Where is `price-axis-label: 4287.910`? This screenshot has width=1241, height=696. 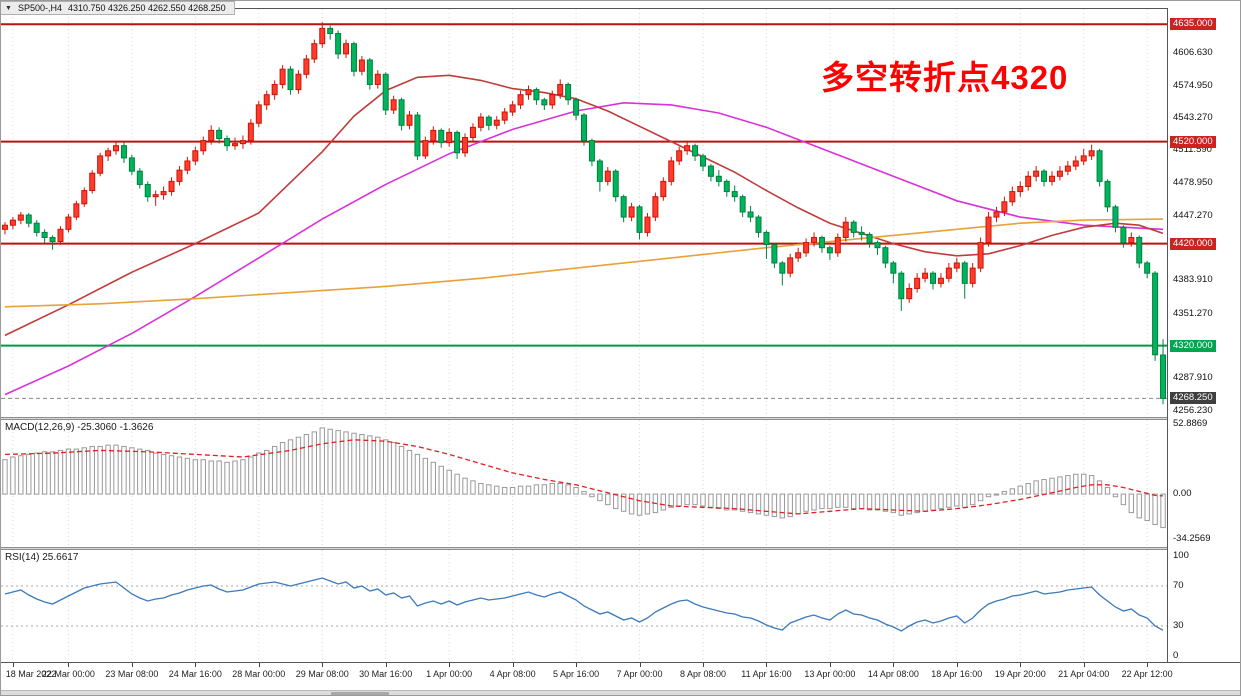
price-axis-label: 4287.910 is located at coordinates (1193, 378).